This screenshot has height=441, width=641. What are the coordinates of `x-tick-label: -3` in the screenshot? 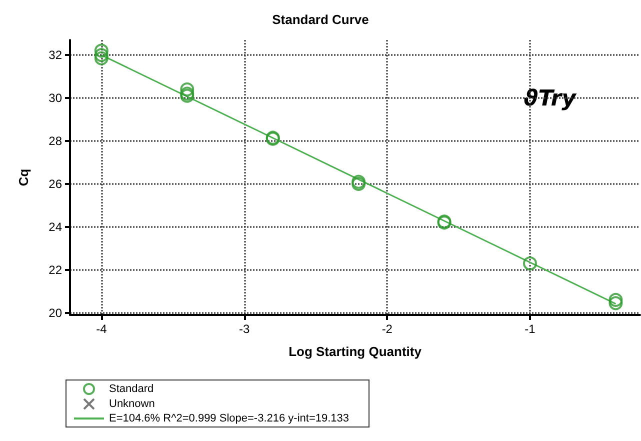 It's located at (244, 329).